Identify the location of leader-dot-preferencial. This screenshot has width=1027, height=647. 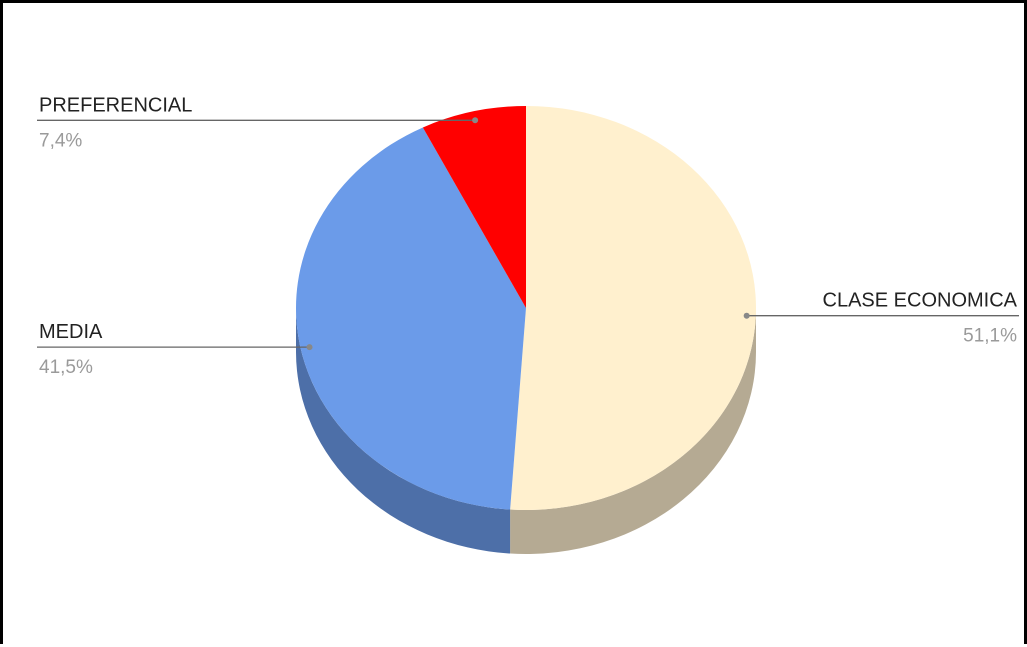
(475, 120).